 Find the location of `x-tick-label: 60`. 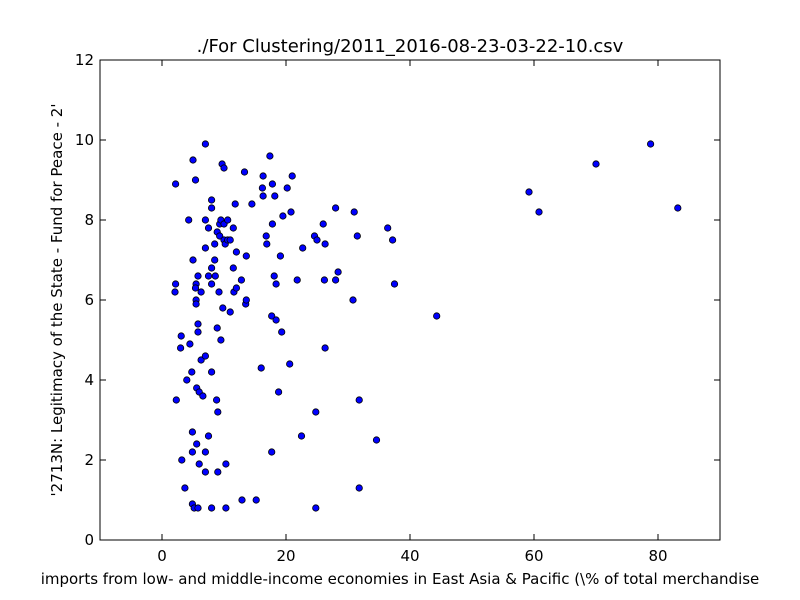

x-tick-label: 60 is located at coordinates (533, 556).